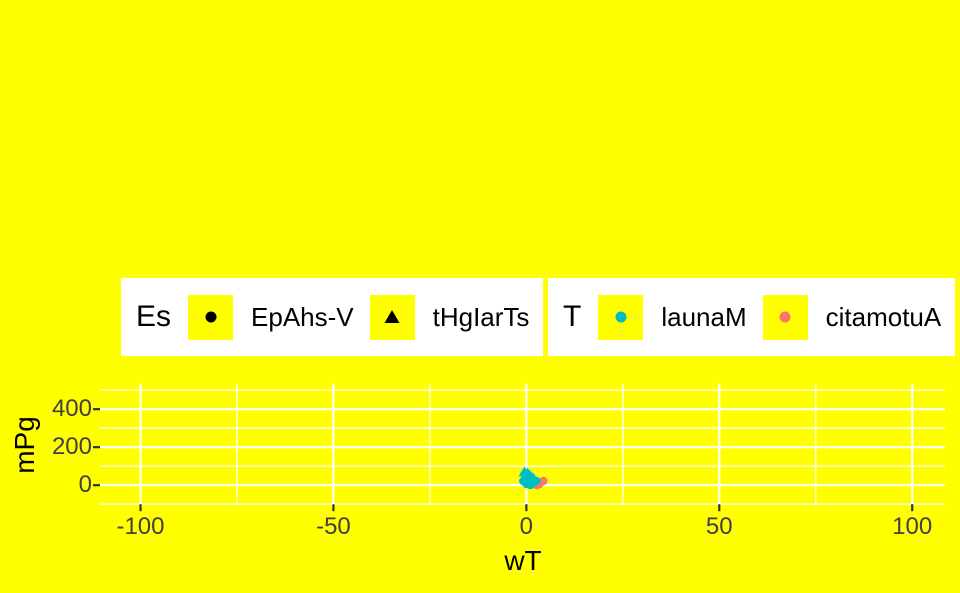 The height and width of the screenshot is (593, 960). I want to click on x-tick-label: 100, so click(912, 526).